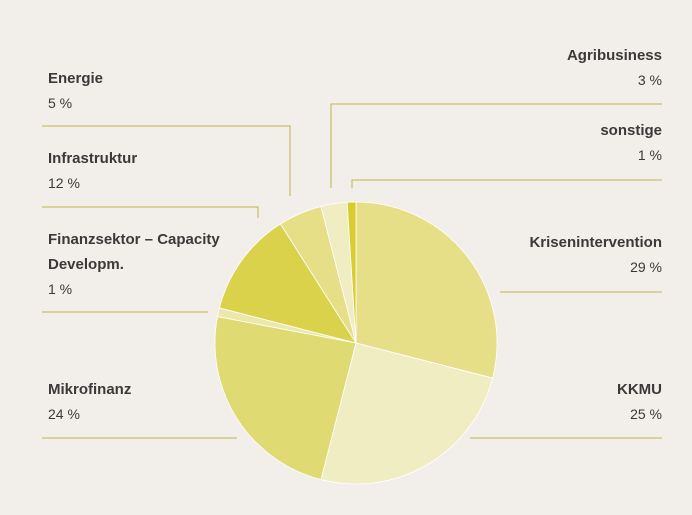 This screenshot has height=515, width=692. What do you see at coordinates (64, 414) in the screenshot?
I see `value-label: 24 %` at bounding box center [64, 414].